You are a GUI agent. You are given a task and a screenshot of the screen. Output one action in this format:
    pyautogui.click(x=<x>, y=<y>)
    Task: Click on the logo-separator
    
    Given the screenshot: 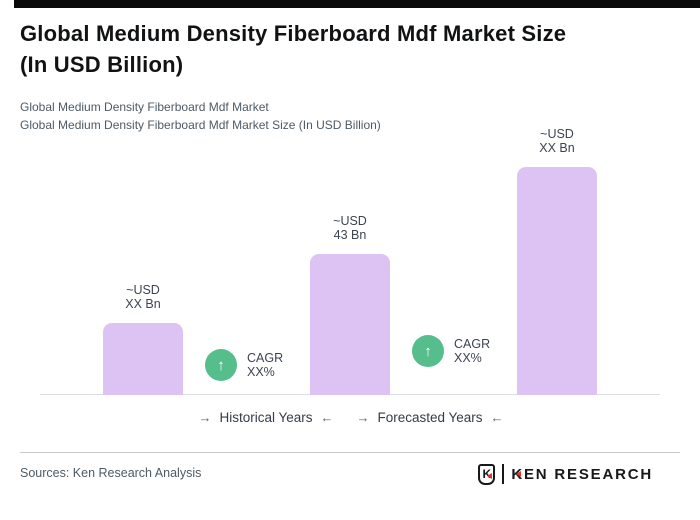 What is the action you would take?
    pyautogui.click(x=503, y=474)
    